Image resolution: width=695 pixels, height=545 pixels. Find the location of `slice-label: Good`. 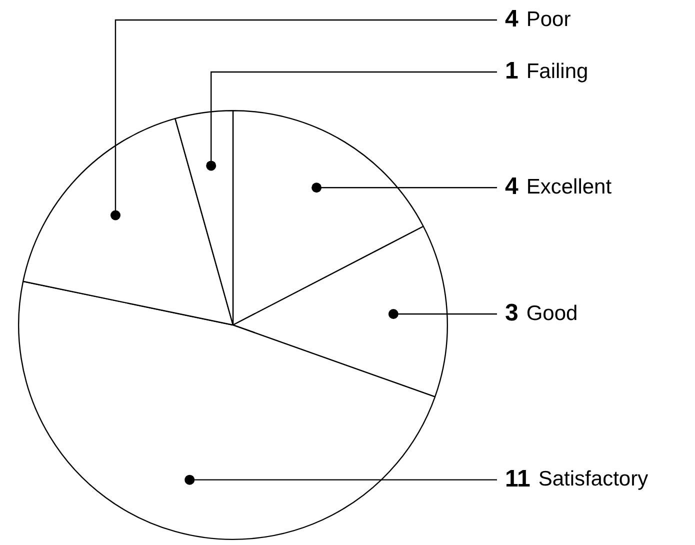

slice-label: Good is located at coordinates (552, 313).